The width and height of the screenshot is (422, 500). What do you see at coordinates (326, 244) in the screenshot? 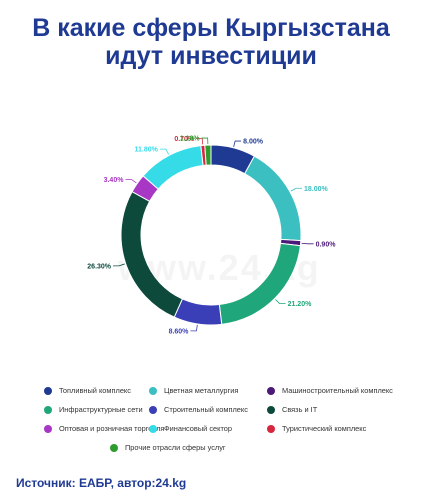
I see `data-label-3: 0.90%` at bounding box center [326, 244].